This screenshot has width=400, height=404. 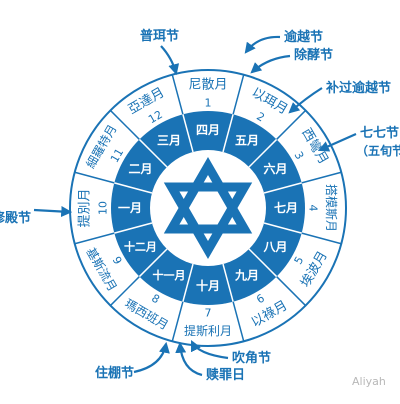 I want to click on festival-label: 补过逾越节, so click(x=358, y=88).